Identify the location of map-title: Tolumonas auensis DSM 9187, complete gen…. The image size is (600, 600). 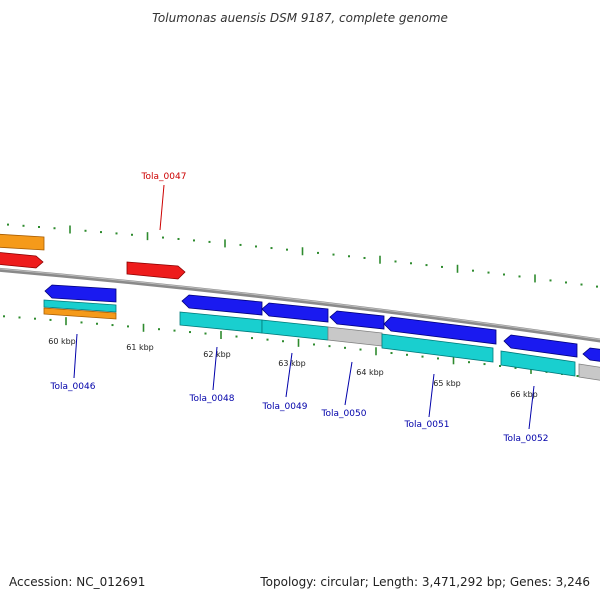
(300, 18).